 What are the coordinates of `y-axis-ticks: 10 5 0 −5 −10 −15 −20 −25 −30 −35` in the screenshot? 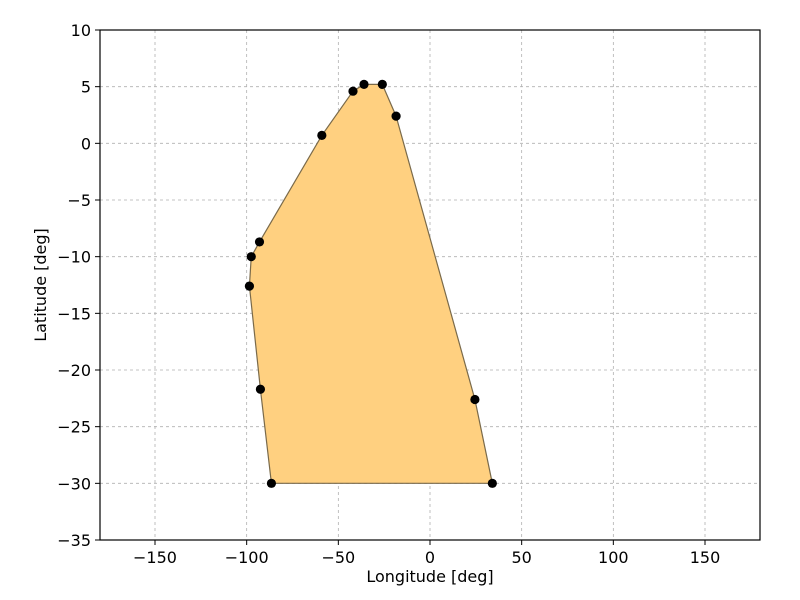 It's located at (78, 285).